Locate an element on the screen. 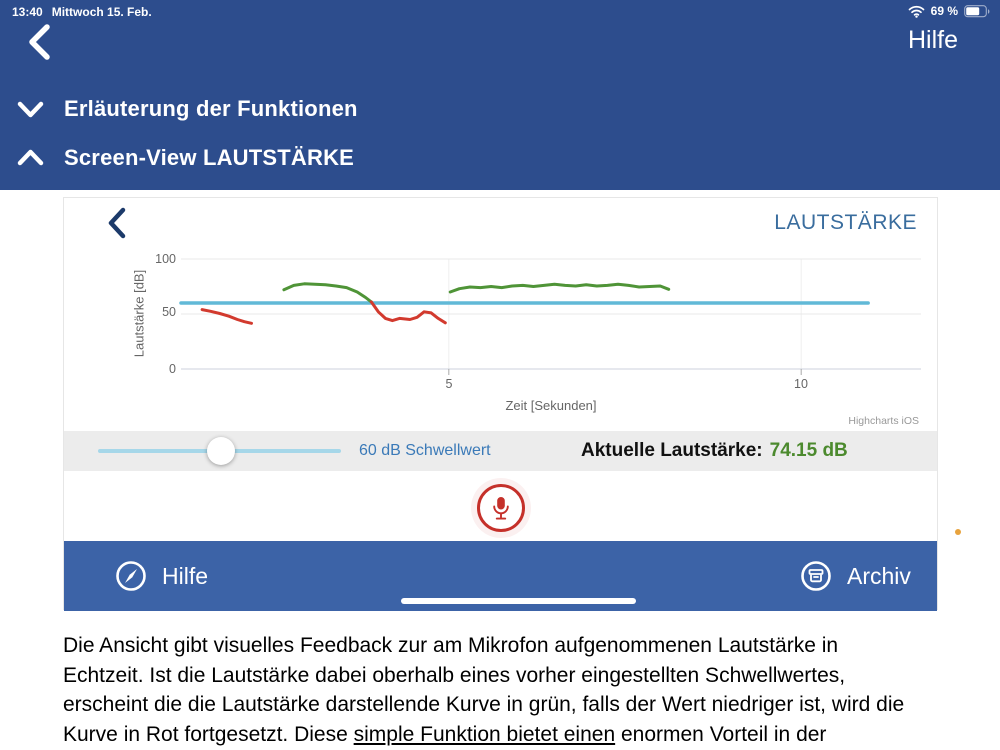 The height and width of the screenshot is (750, 1000). archive-icon is located at coordinates (816, 576).